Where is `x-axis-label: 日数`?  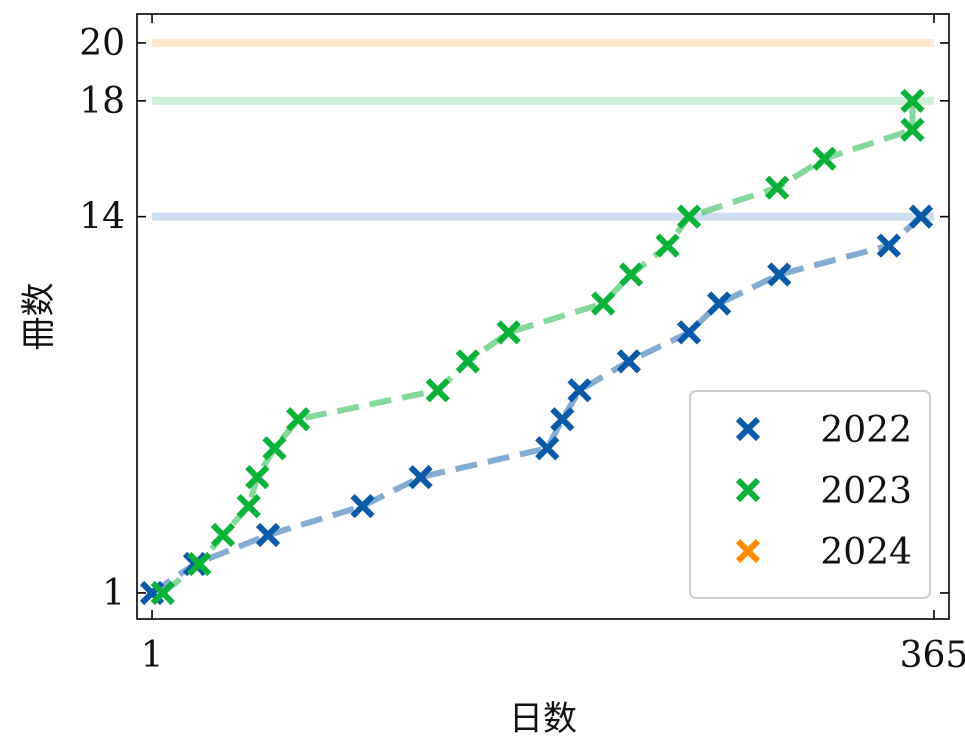 x-axis-label: 日数 is located at coordinates (543, 719).